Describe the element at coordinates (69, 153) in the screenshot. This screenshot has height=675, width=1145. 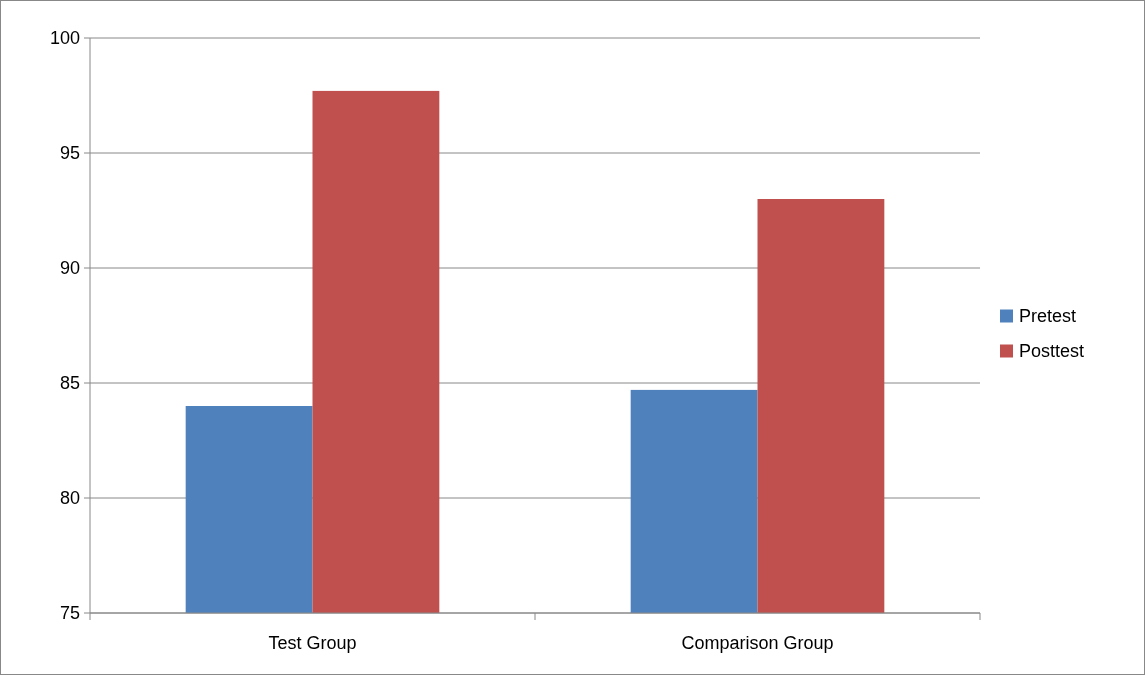
I see `y-tick-label: 95` at that location.